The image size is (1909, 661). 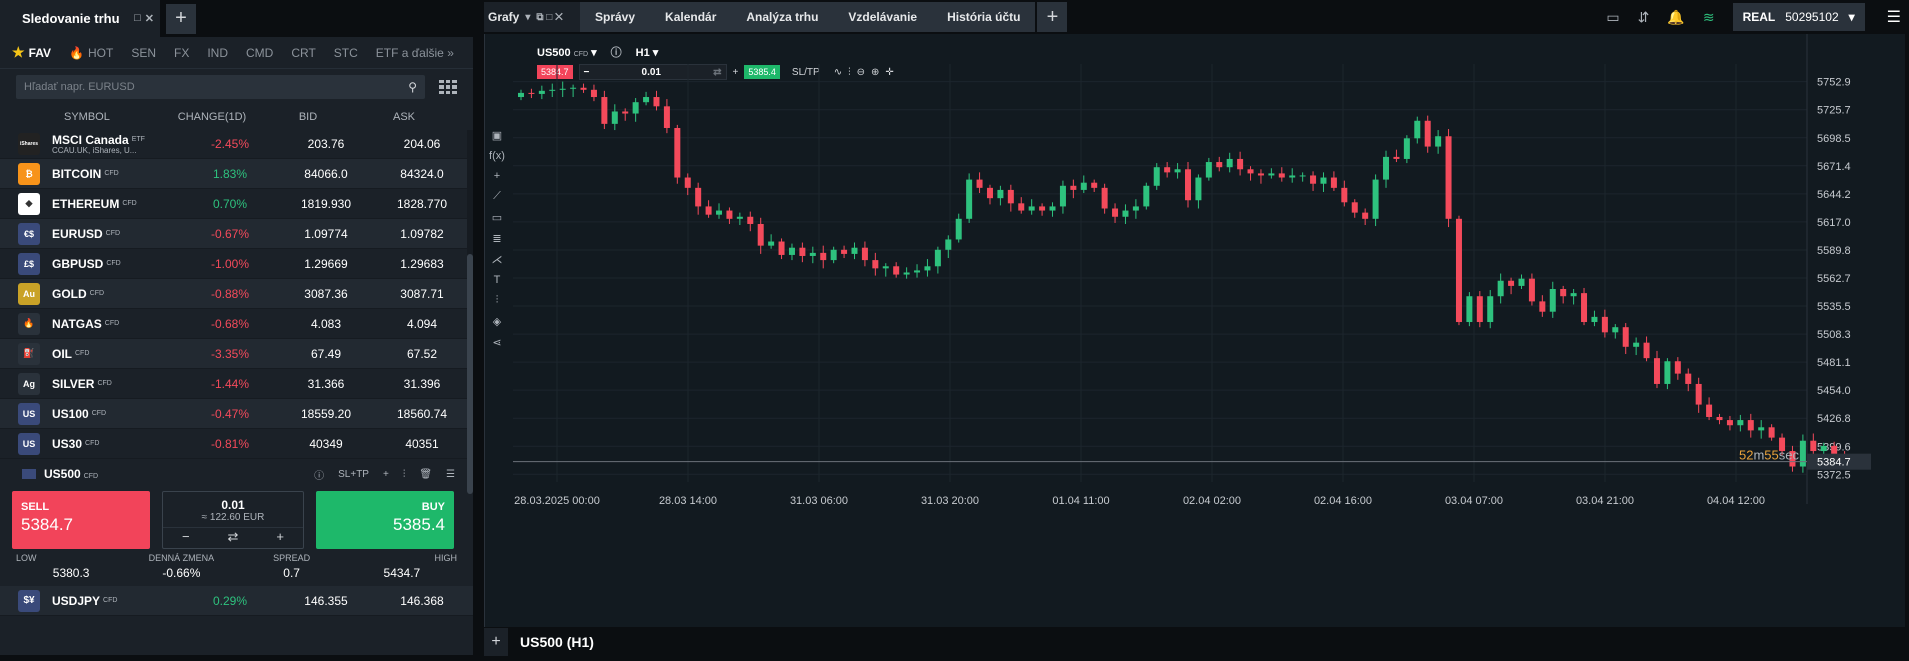 I want to click on share-icon: ⋖, so click(x=497, y=343).